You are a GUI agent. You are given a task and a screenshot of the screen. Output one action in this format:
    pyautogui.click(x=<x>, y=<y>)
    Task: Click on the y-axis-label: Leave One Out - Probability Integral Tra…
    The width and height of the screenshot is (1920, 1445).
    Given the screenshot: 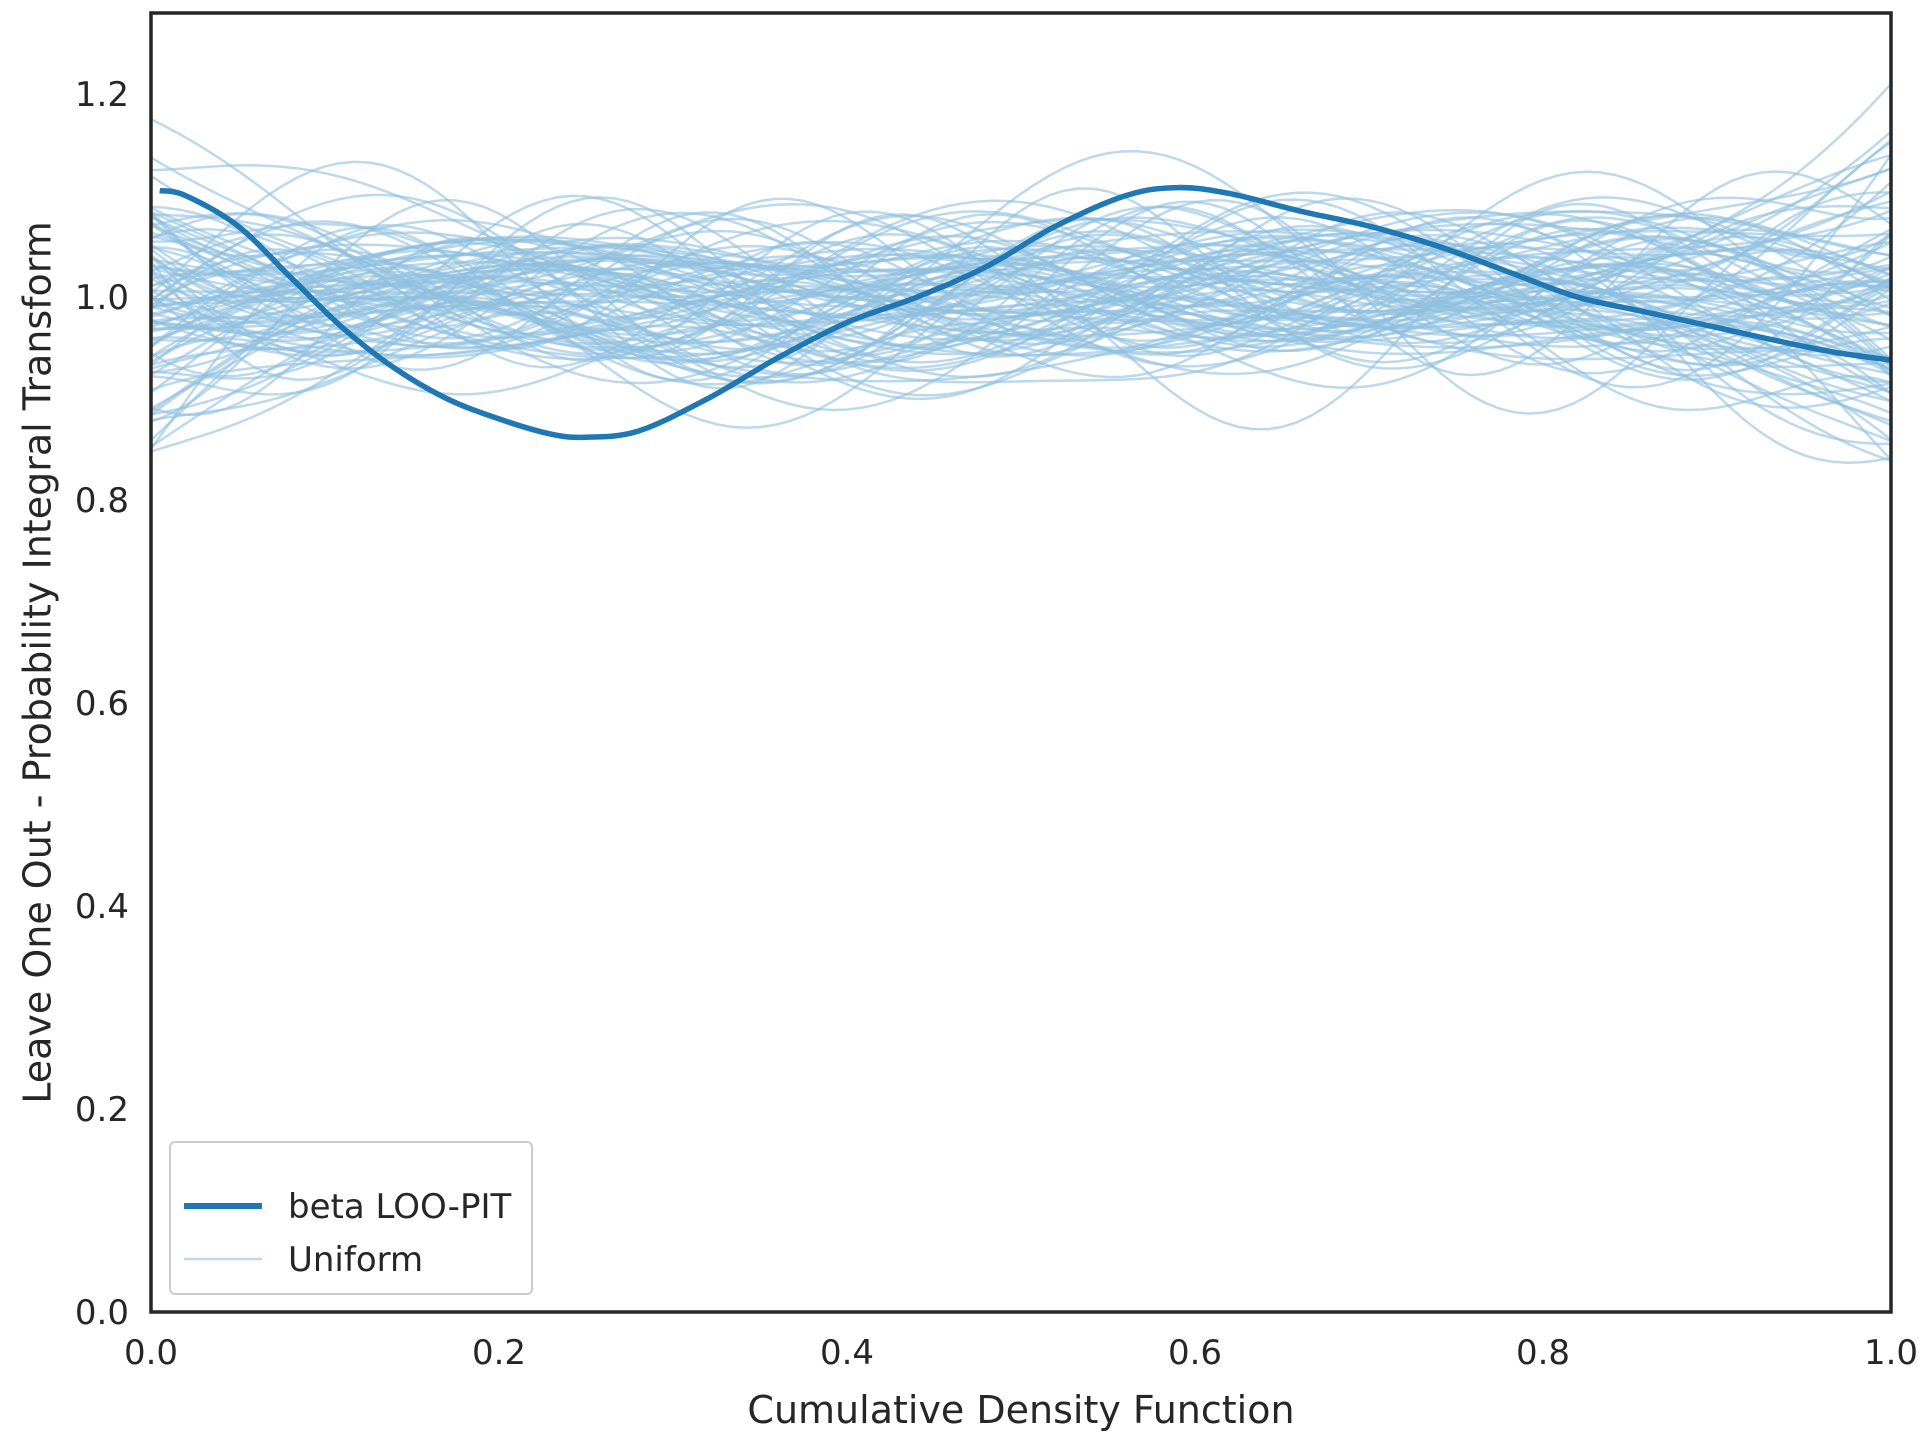 What is the action you would take?
    pyautogui.click(x=38, y=662)
    